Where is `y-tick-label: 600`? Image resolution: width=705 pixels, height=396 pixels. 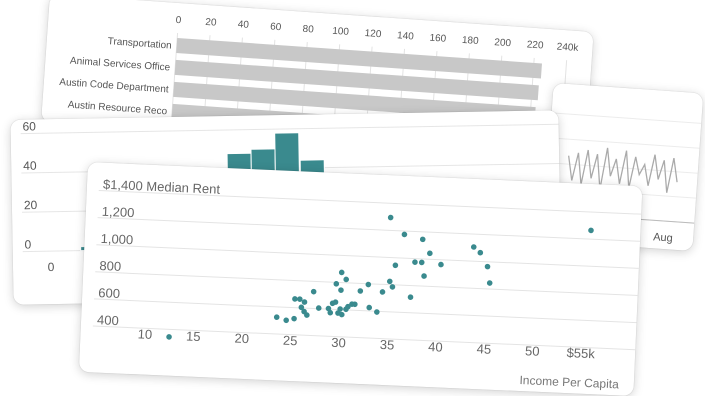
y-tick-label: 600 is located at coordinates (109, 293).